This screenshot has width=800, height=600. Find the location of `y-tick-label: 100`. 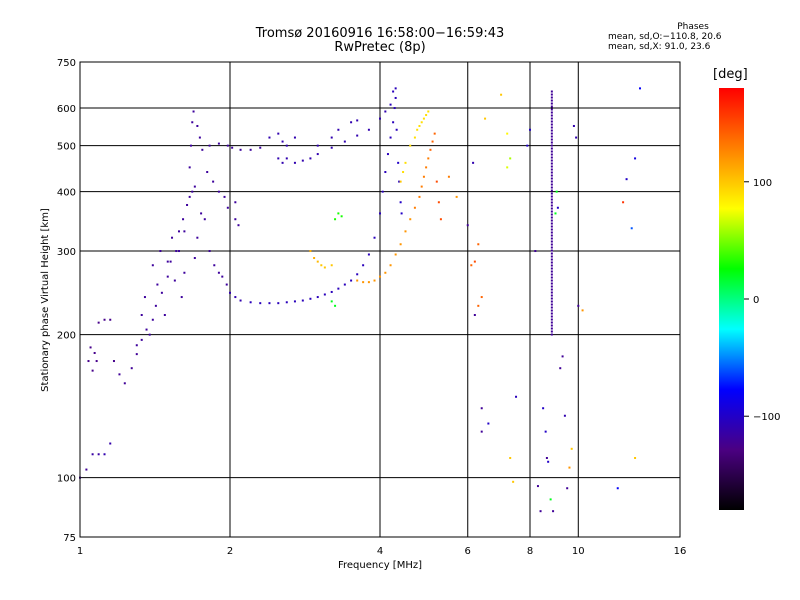

y-tick-label: 100 is located at coordinates (66, 479).